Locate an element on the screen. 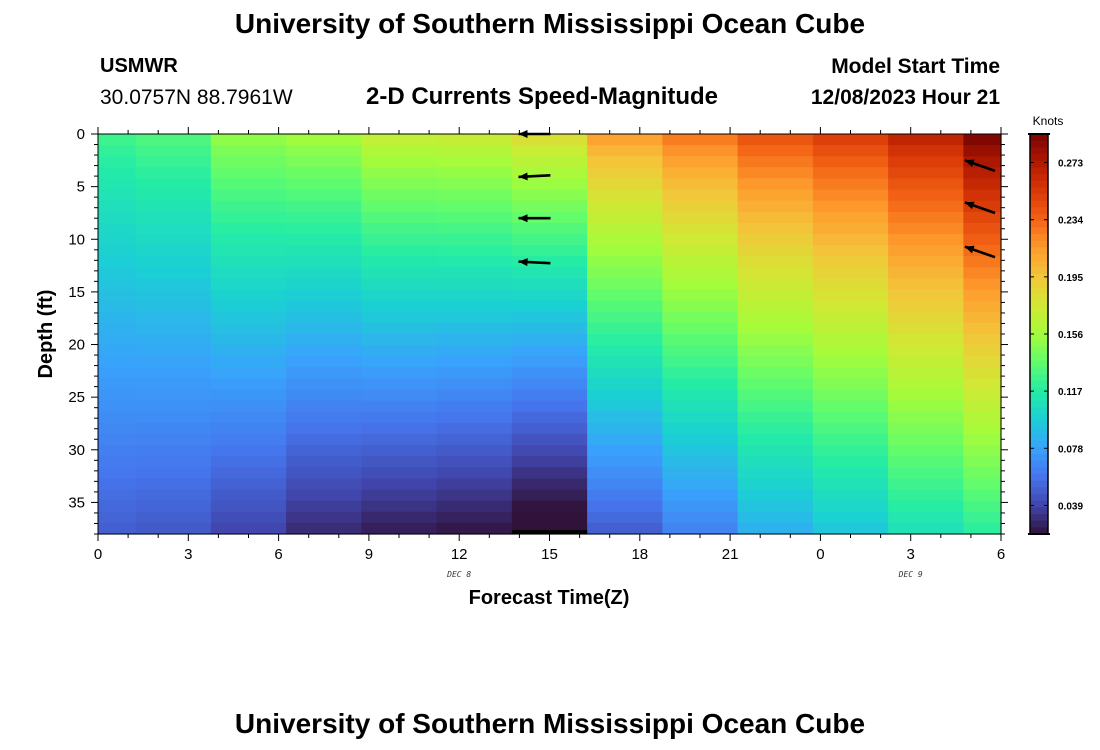  bottom-bar is located at coordinates (549, 532).